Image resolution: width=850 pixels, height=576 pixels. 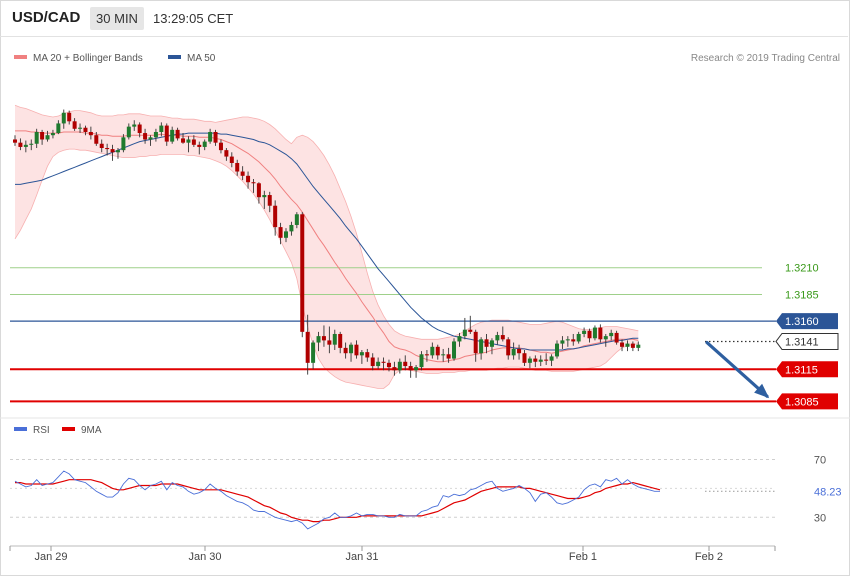 What do you see at coordinates (392, 554) in the screenshot?
I see `time-axis: Jan 29 Jan 30 Jan 31 Feb 1 Feb 2` at bounding box center [392, 554].